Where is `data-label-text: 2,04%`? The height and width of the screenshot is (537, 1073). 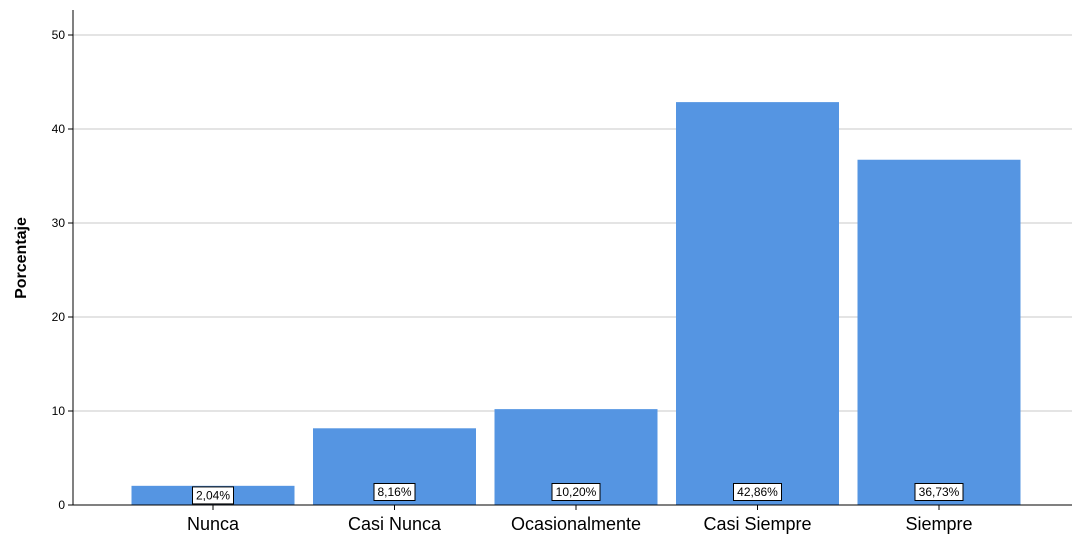 data-label-text: 2,04% is located at coordinates (213, 495).